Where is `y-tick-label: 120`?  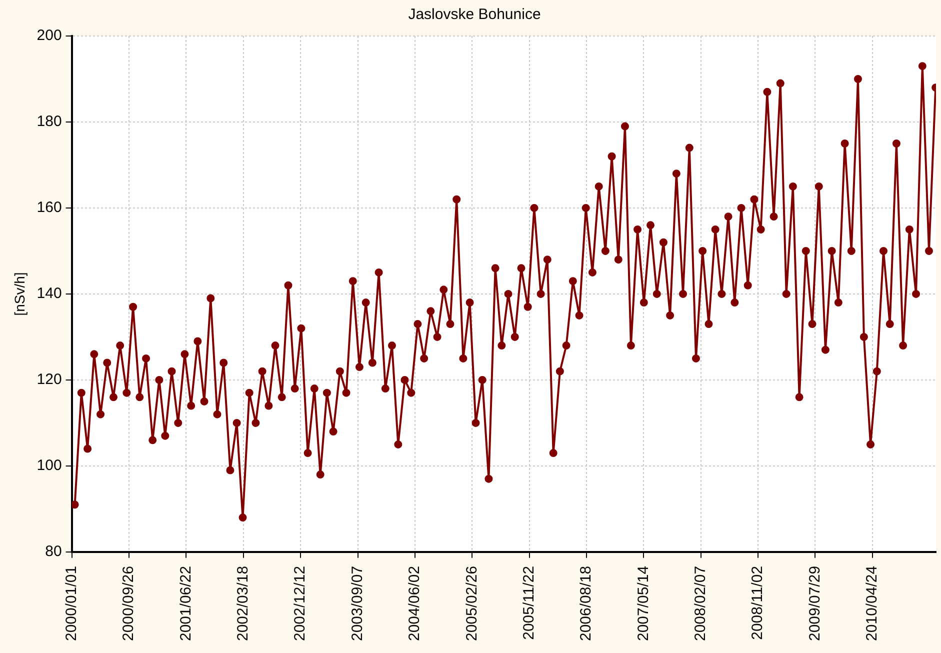 y-tick-label: 120 is located at coordinates (49, 379).